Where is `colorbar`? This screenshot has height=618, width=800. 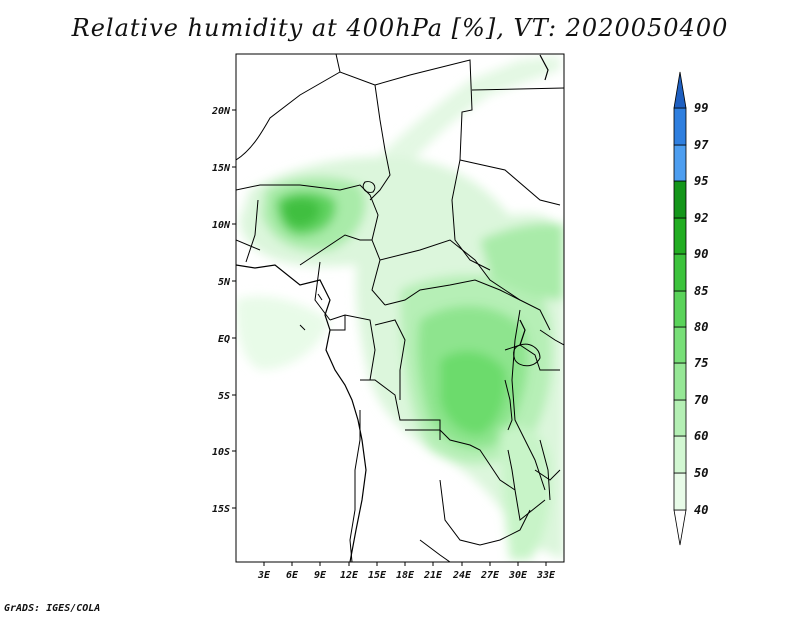
colorbar is located at coordinates (680, 308).